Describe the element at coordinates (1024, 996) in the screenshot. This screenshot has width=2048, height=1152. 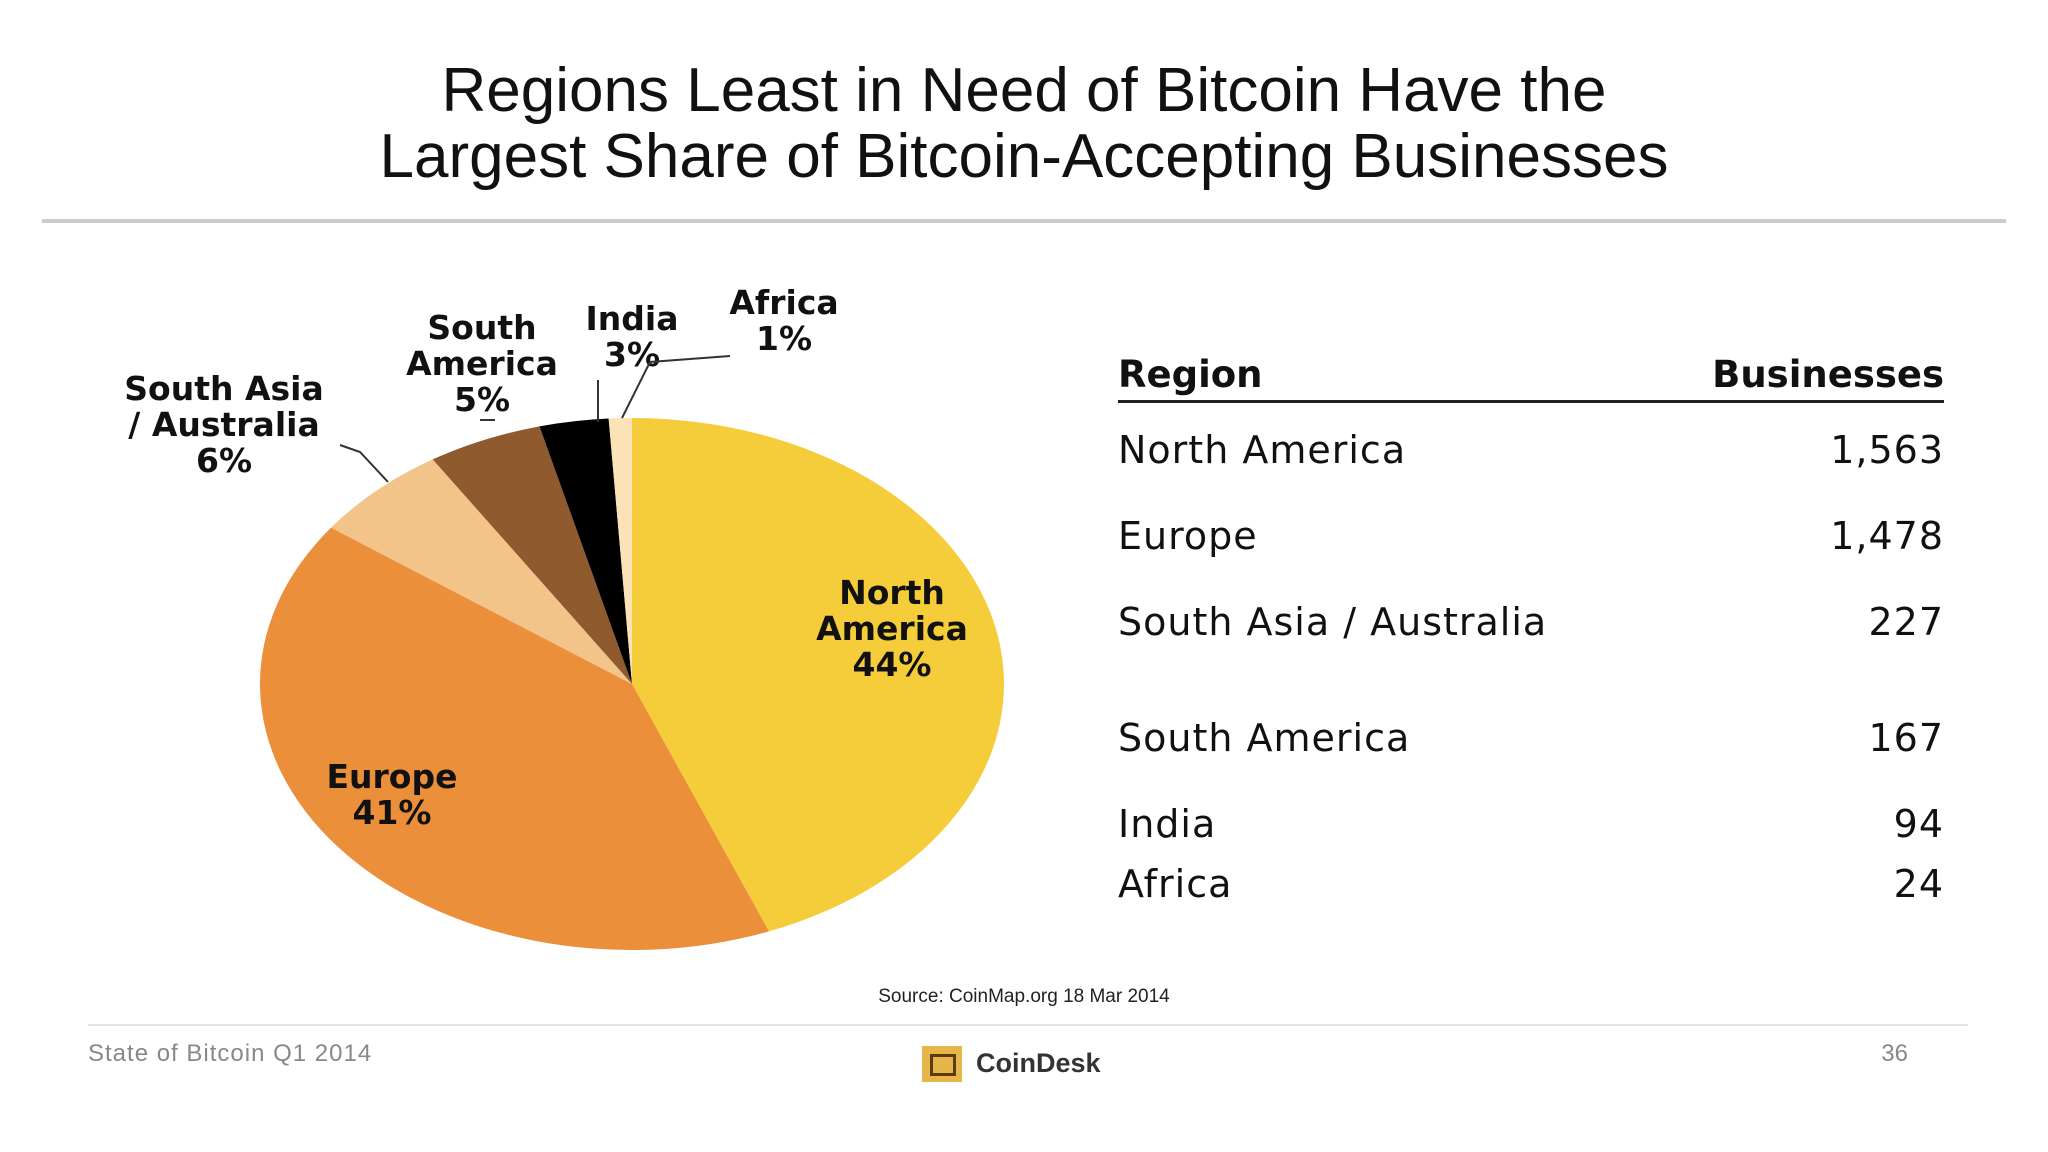
I see `source-note: Source: CoinMap.org 18 Mar 2014` at that location.